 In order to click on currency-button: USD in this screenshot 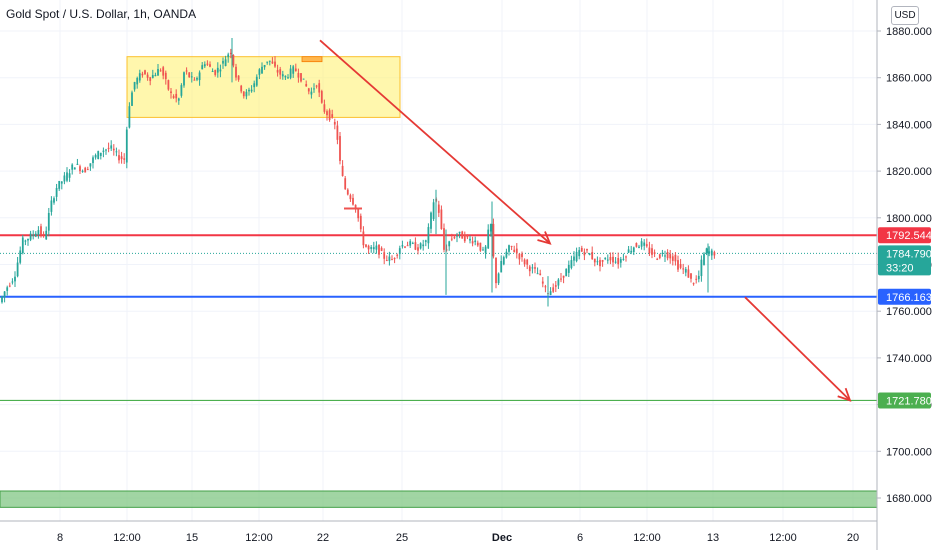, I will do `click(905, 15)`.